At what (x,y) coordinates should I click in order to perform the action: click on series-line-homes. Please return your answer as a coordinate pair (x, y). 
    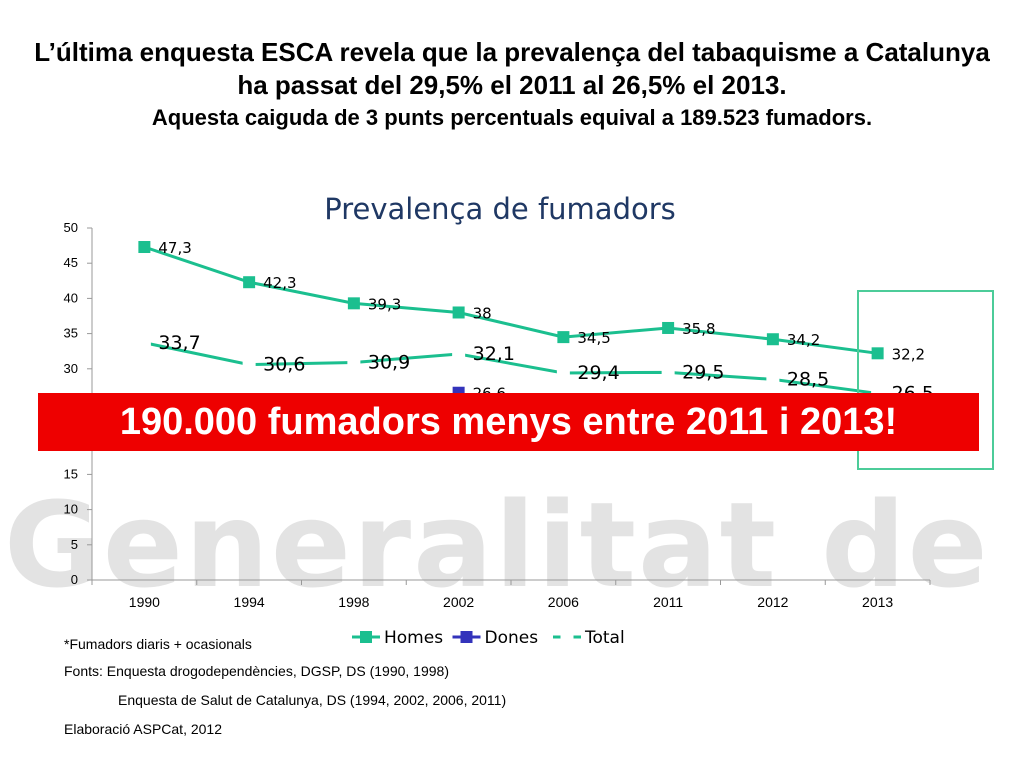
    Looking at the image, I should click on (510, 300).